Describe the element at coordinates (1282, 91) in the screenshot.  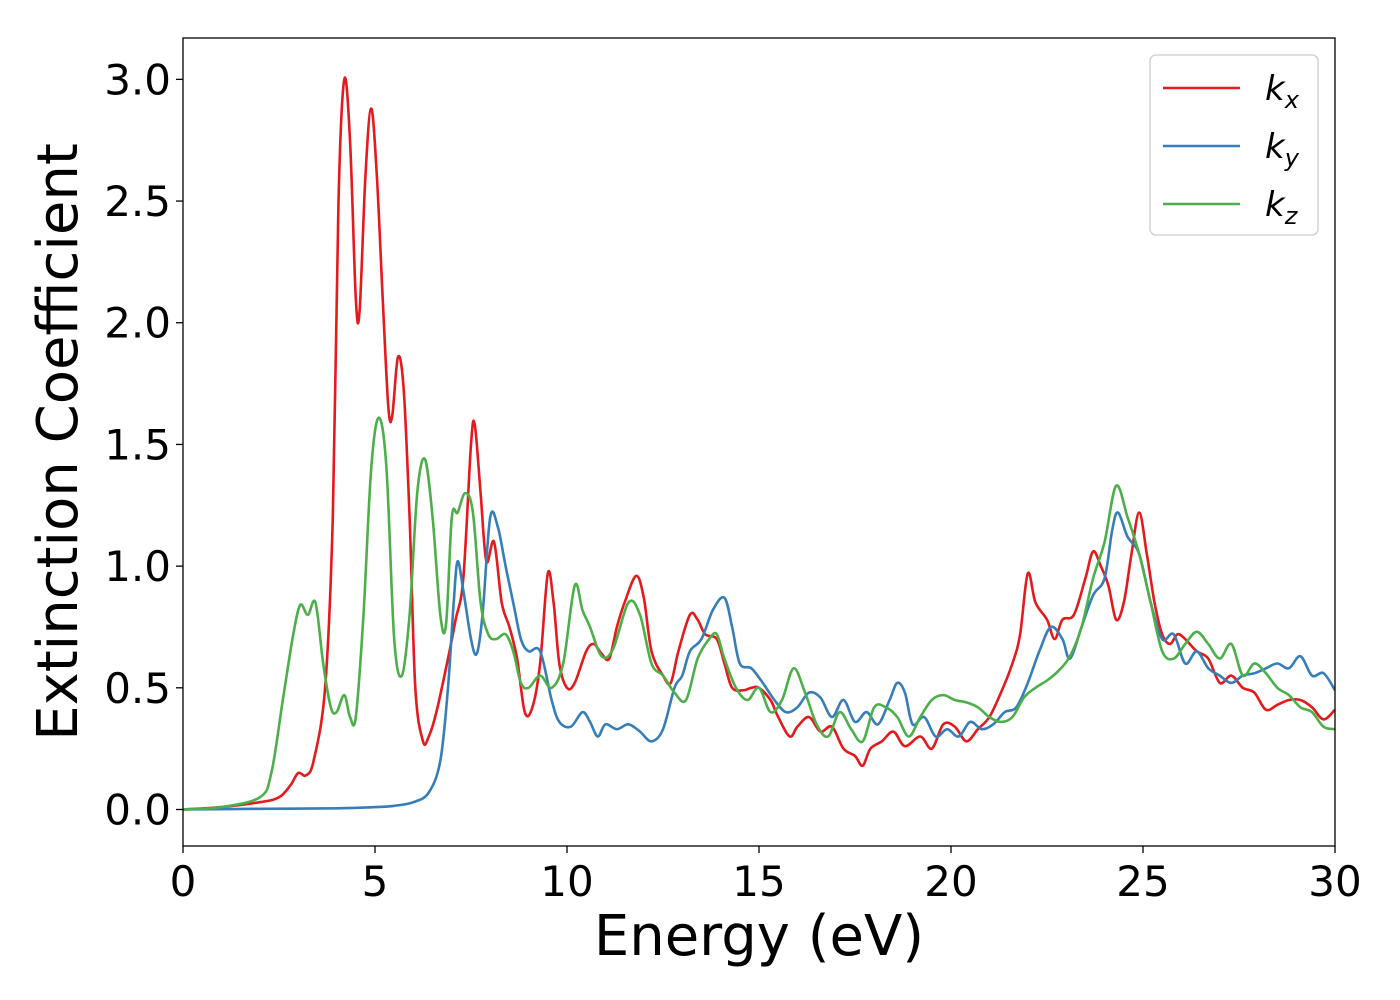
I see `legend-label-kx: kx` at that location.